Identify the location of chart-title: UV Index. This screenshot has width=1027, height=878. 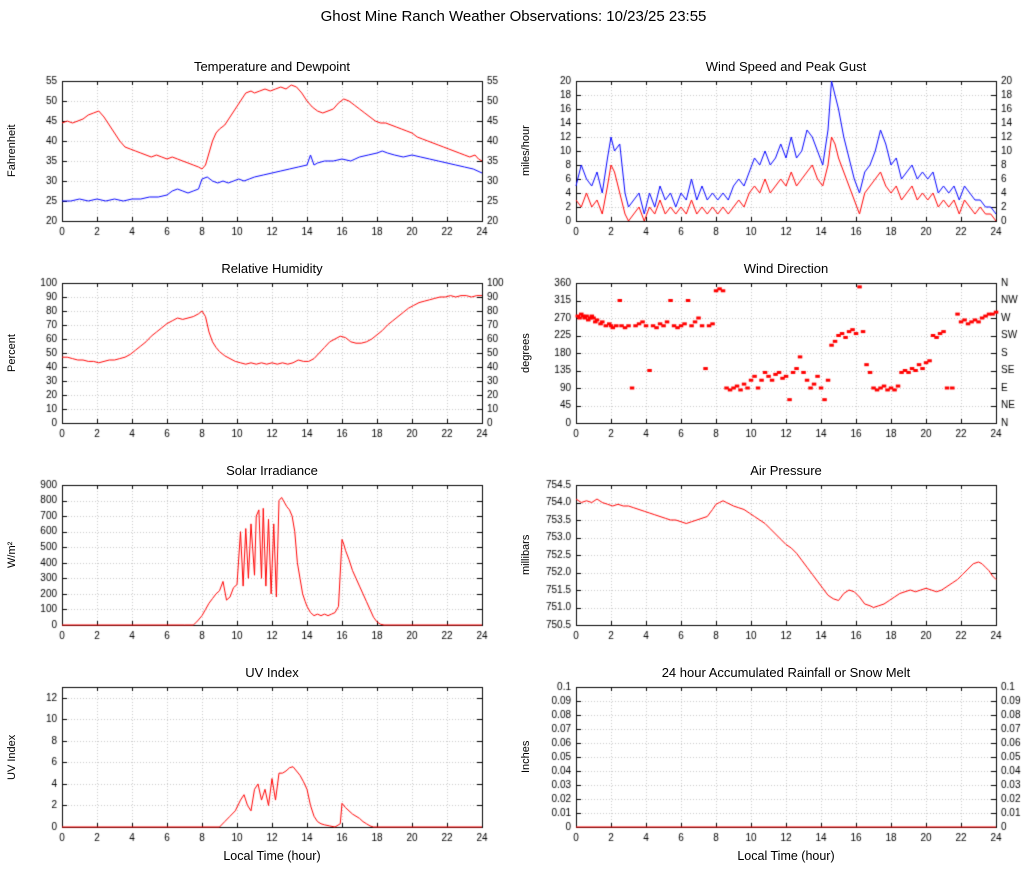
(272, 672).